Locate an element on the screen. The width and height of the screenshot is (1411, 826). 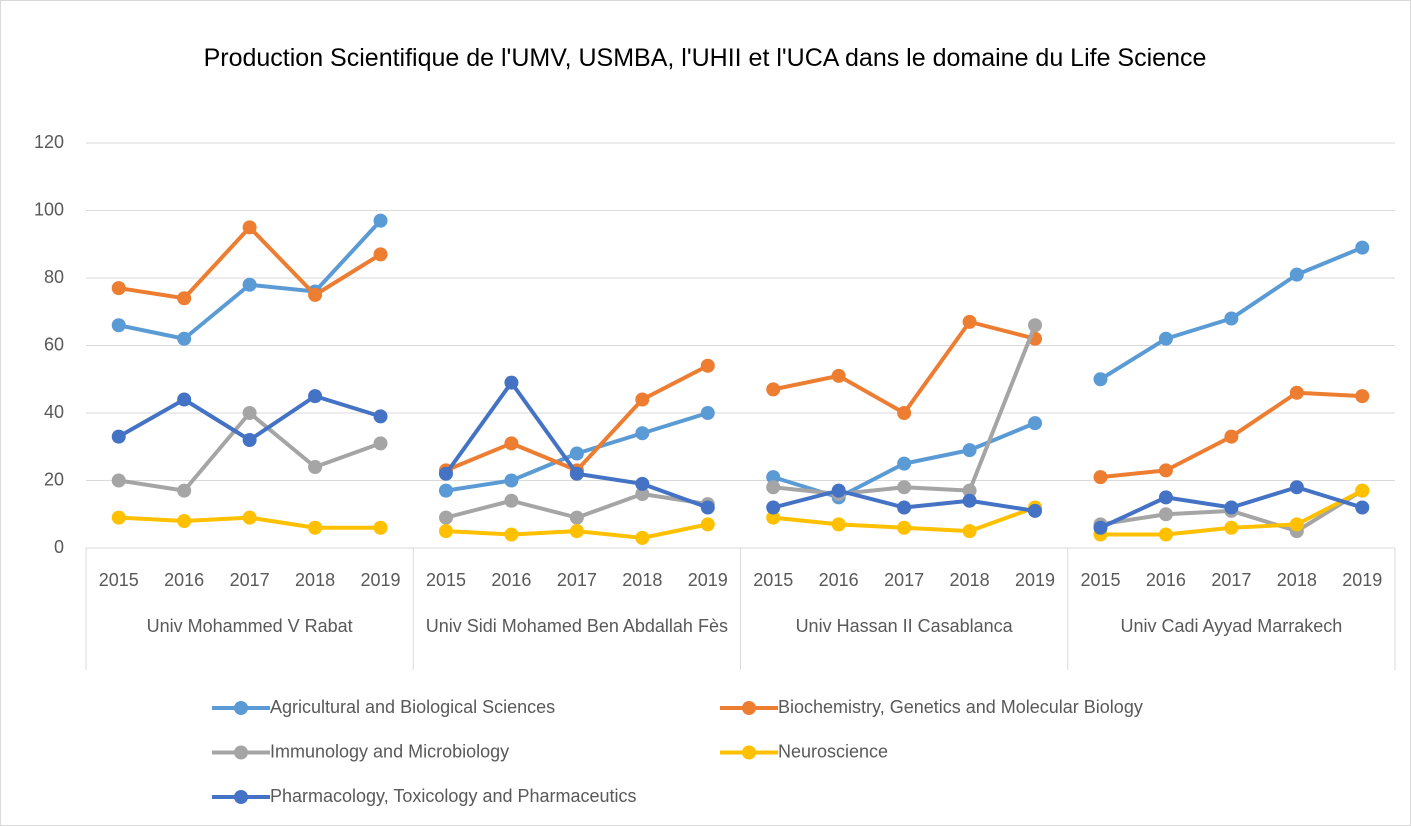
group-label: Univ Cadi Ayyad Marrakech is located at coordinates (1231, 626).